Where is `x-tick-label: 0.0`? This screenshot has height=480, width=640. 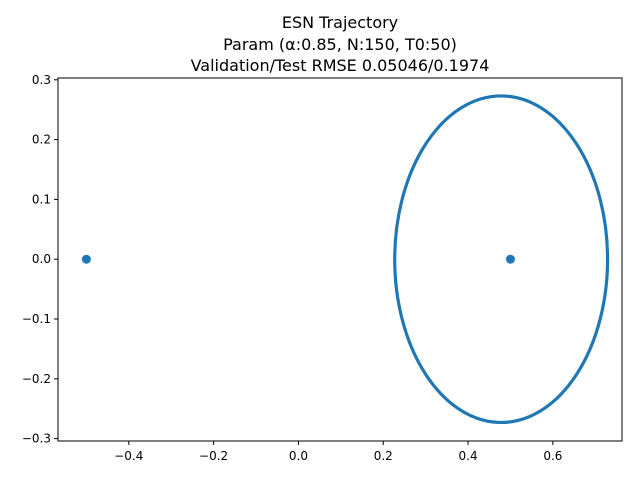
x-tick-label: 0.0 is located at coordinates (298, 456).